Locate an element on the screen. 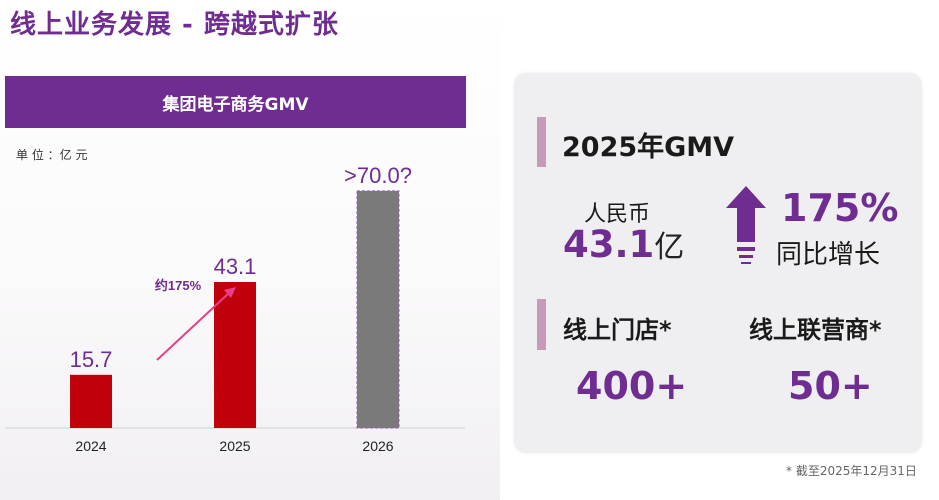  page-title: 线上业务发展 - 跨越式扩张 is located at coordinates (174, 25).